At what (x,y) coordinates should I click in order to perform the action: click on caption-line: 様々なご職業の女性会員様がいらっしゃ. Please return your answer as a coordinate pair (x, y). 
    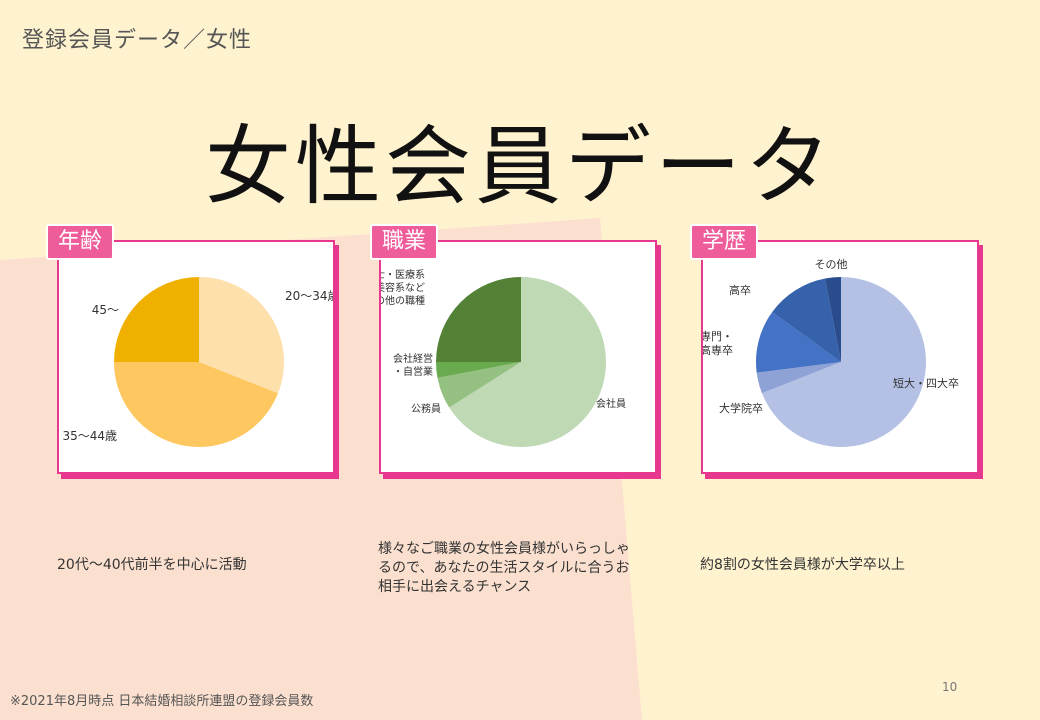
    Looking at the image, I should click on (504, 549).